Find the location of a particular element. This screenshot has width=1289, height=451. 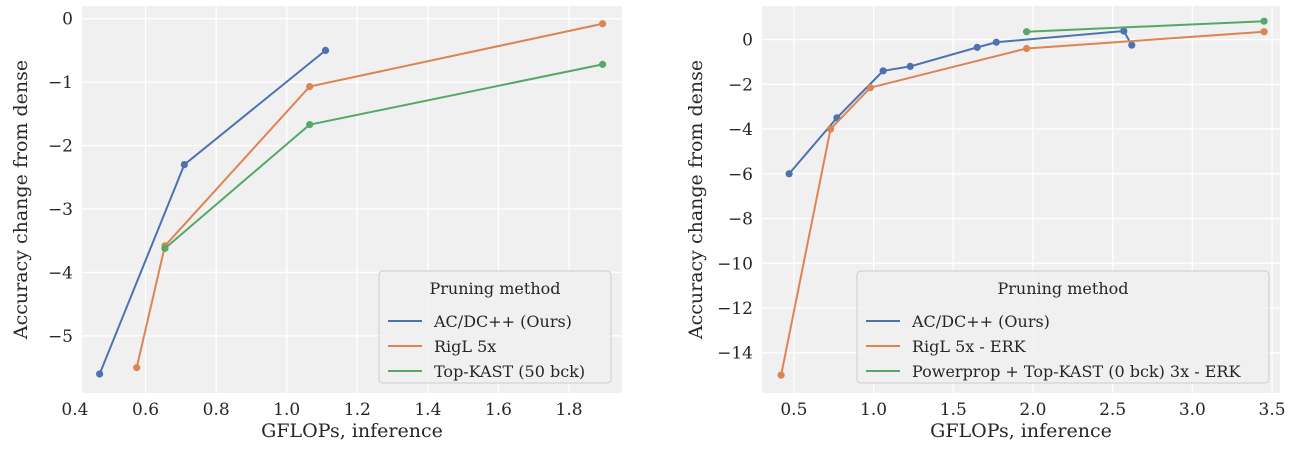

legend-entry: Powerprop + Top-KAST (0 bck) 3x - ERK is located at coordinates (1076, 371).